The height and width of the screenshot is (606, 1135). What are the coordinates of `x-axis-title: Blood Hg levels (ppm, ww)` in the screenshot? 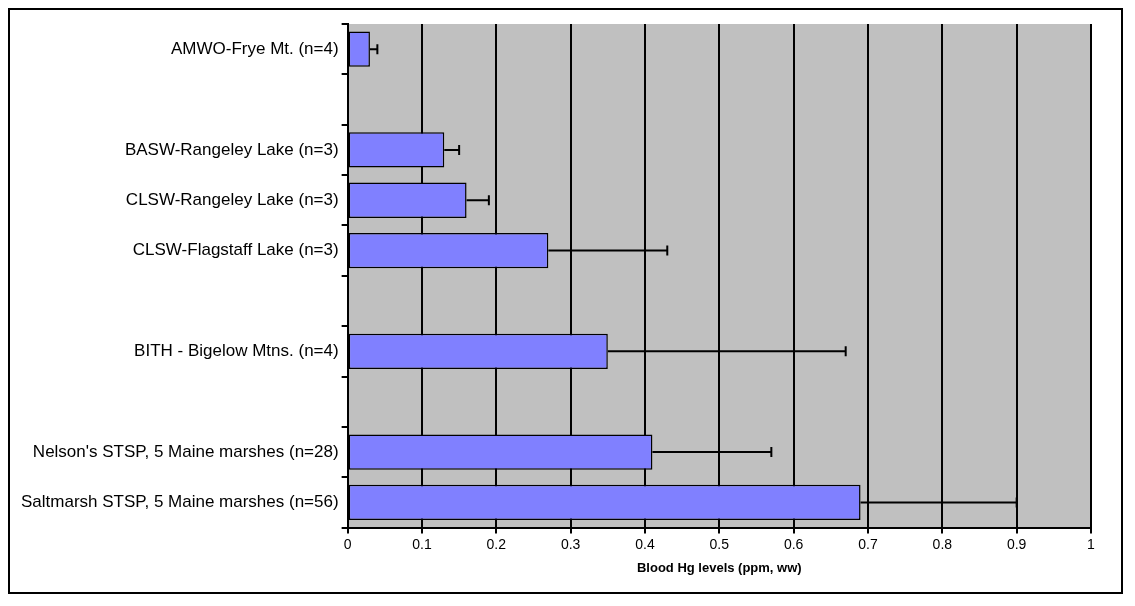 It's located at (719, 567).